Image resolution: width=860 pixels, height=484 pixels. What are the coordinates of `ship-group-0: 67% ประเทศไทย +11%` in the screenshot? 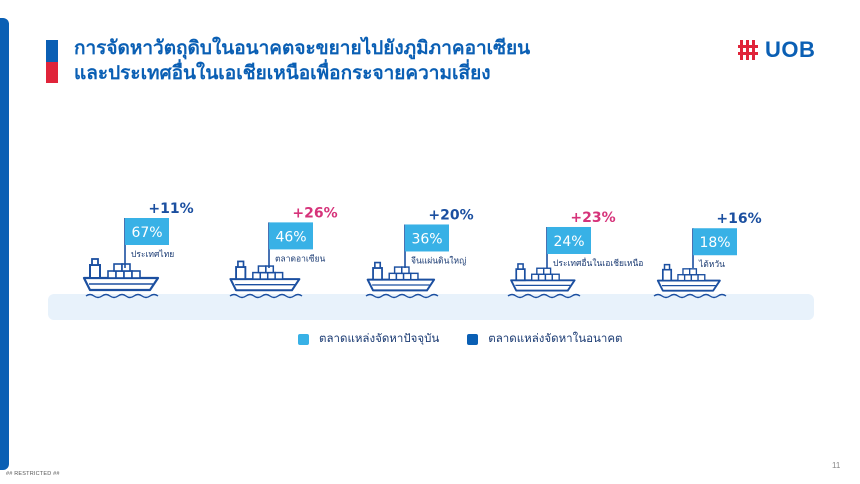 It's located at (138, 250).